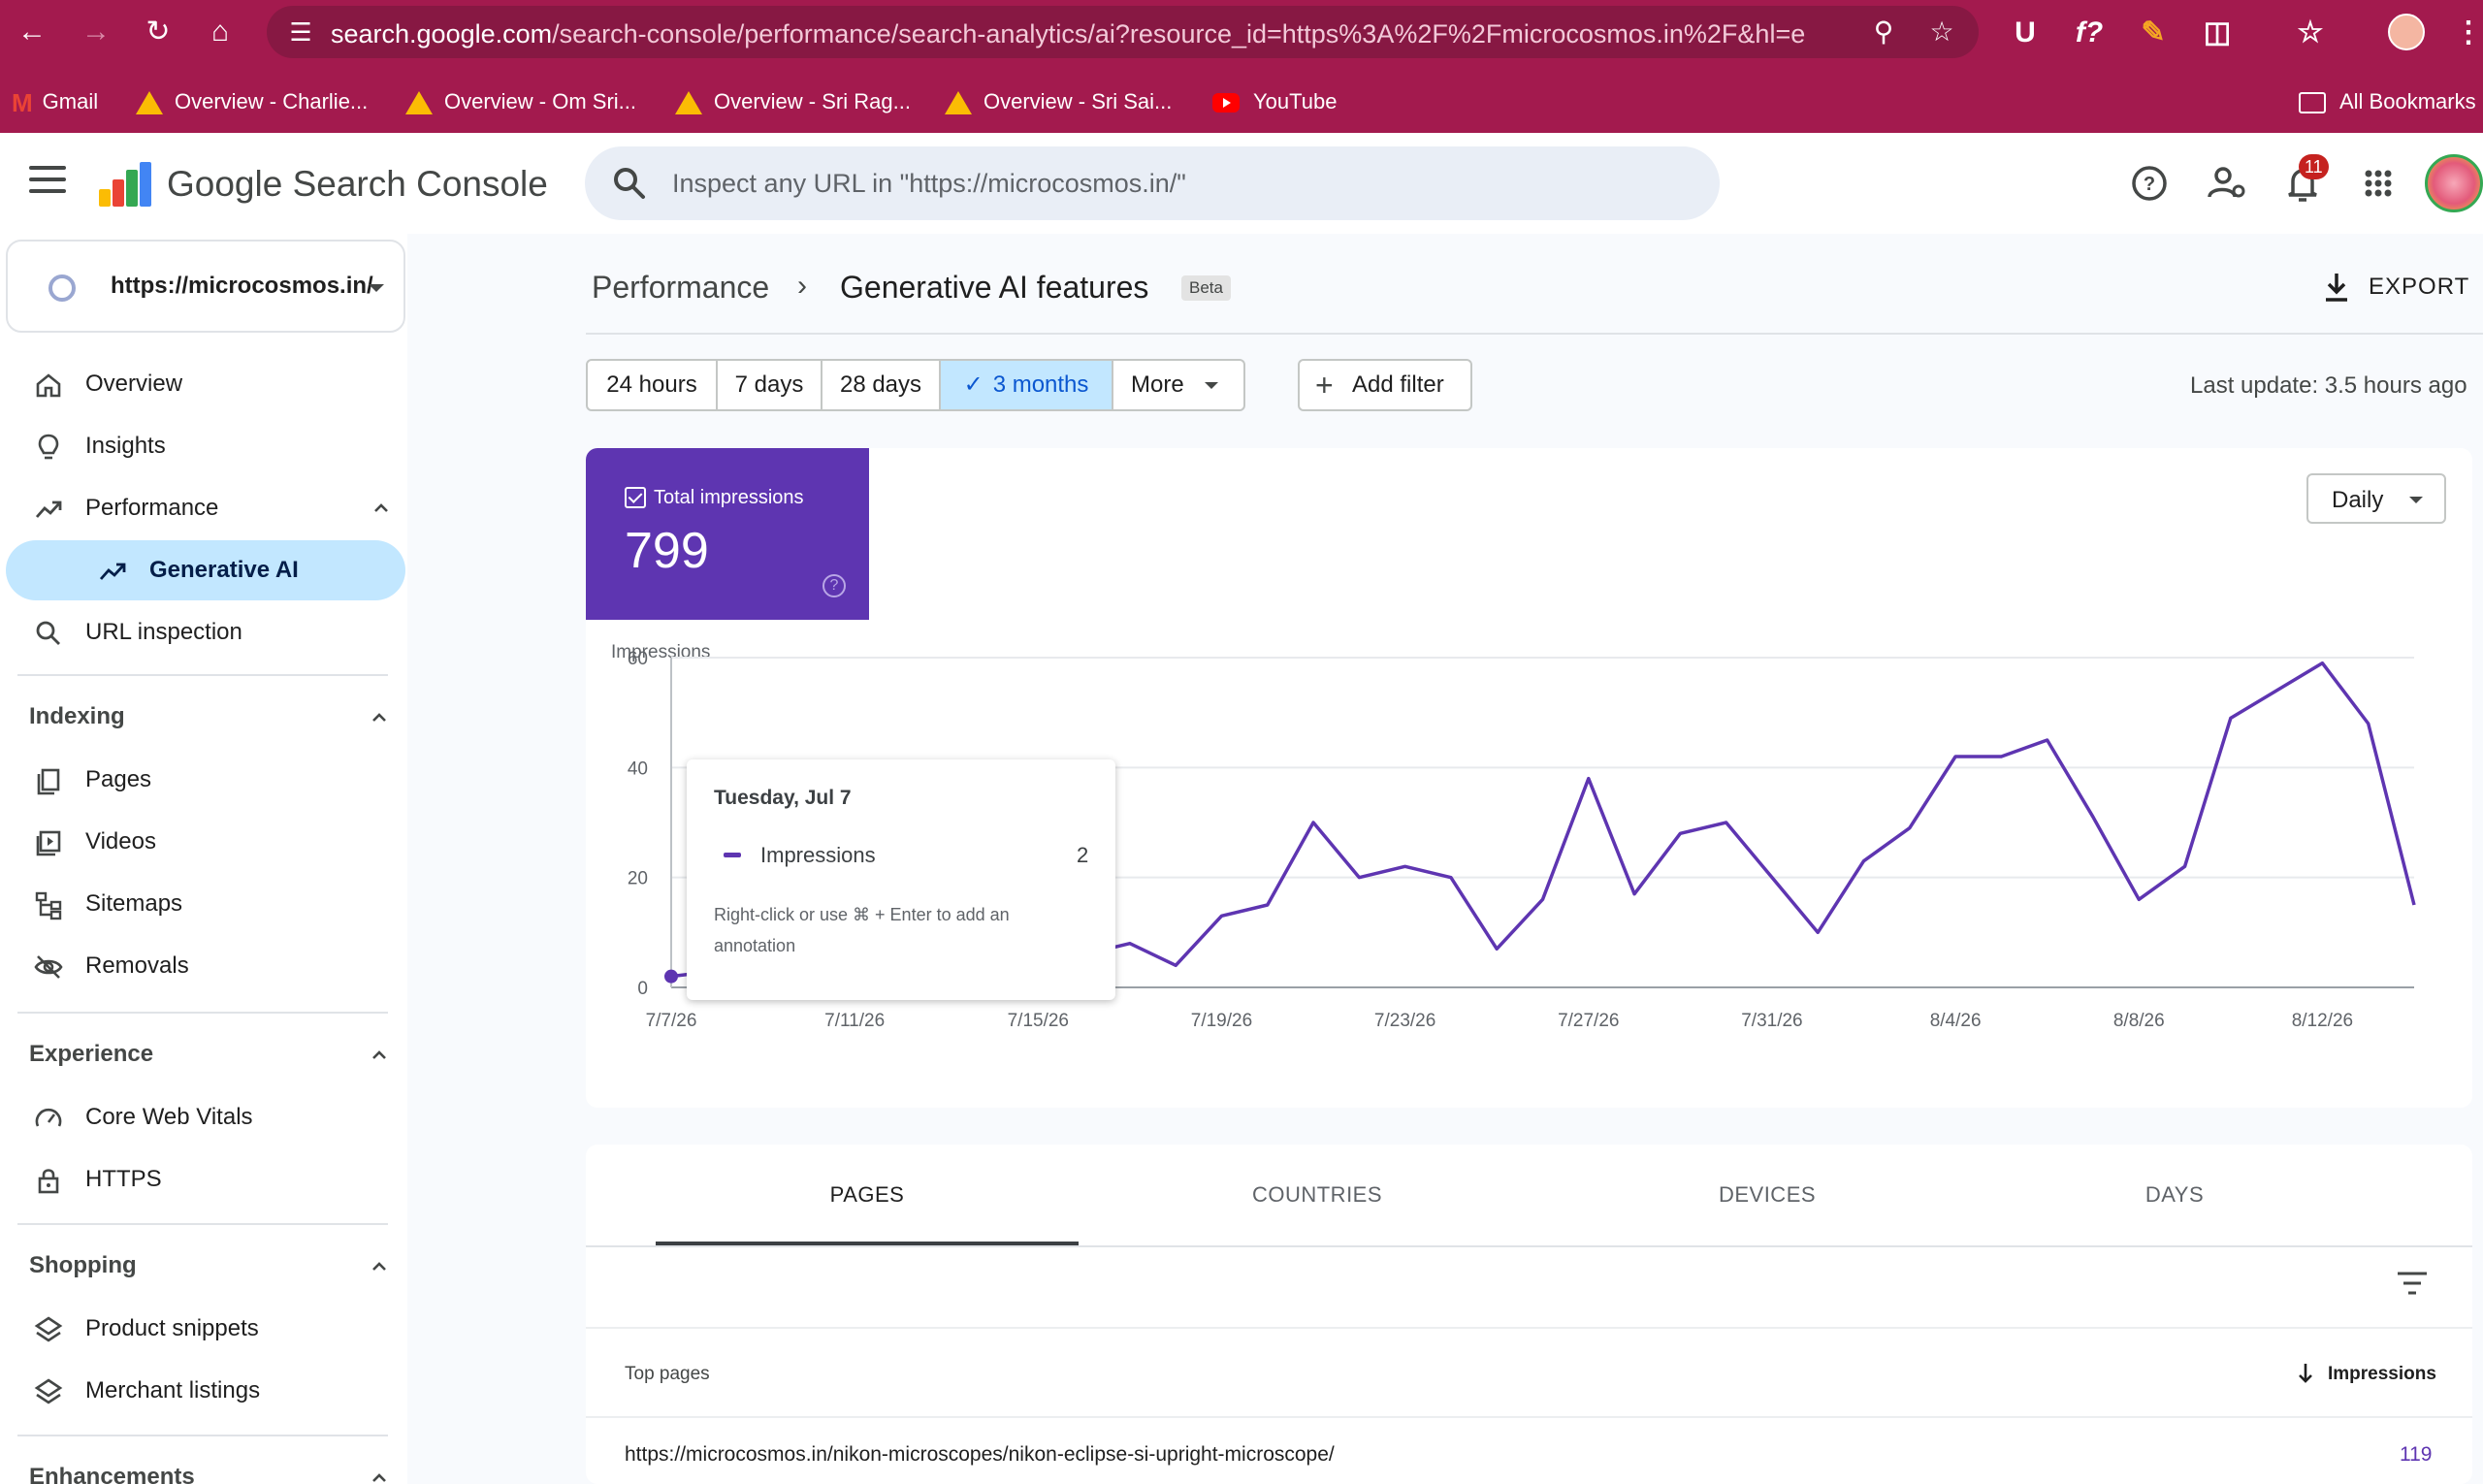  Describe the element at coordinates (1529, 1246) in the screenshot. I see `tabs-divider` at that location.